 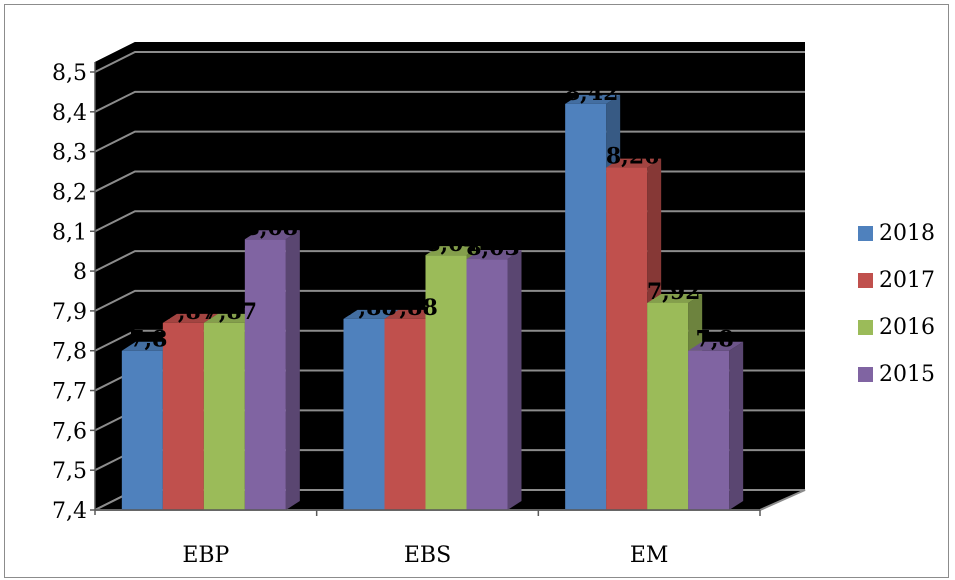 What do you see at coordinates (649, 555) in the screenshot?
I see `x-category-label: EM` at bounding box center [649, 555].